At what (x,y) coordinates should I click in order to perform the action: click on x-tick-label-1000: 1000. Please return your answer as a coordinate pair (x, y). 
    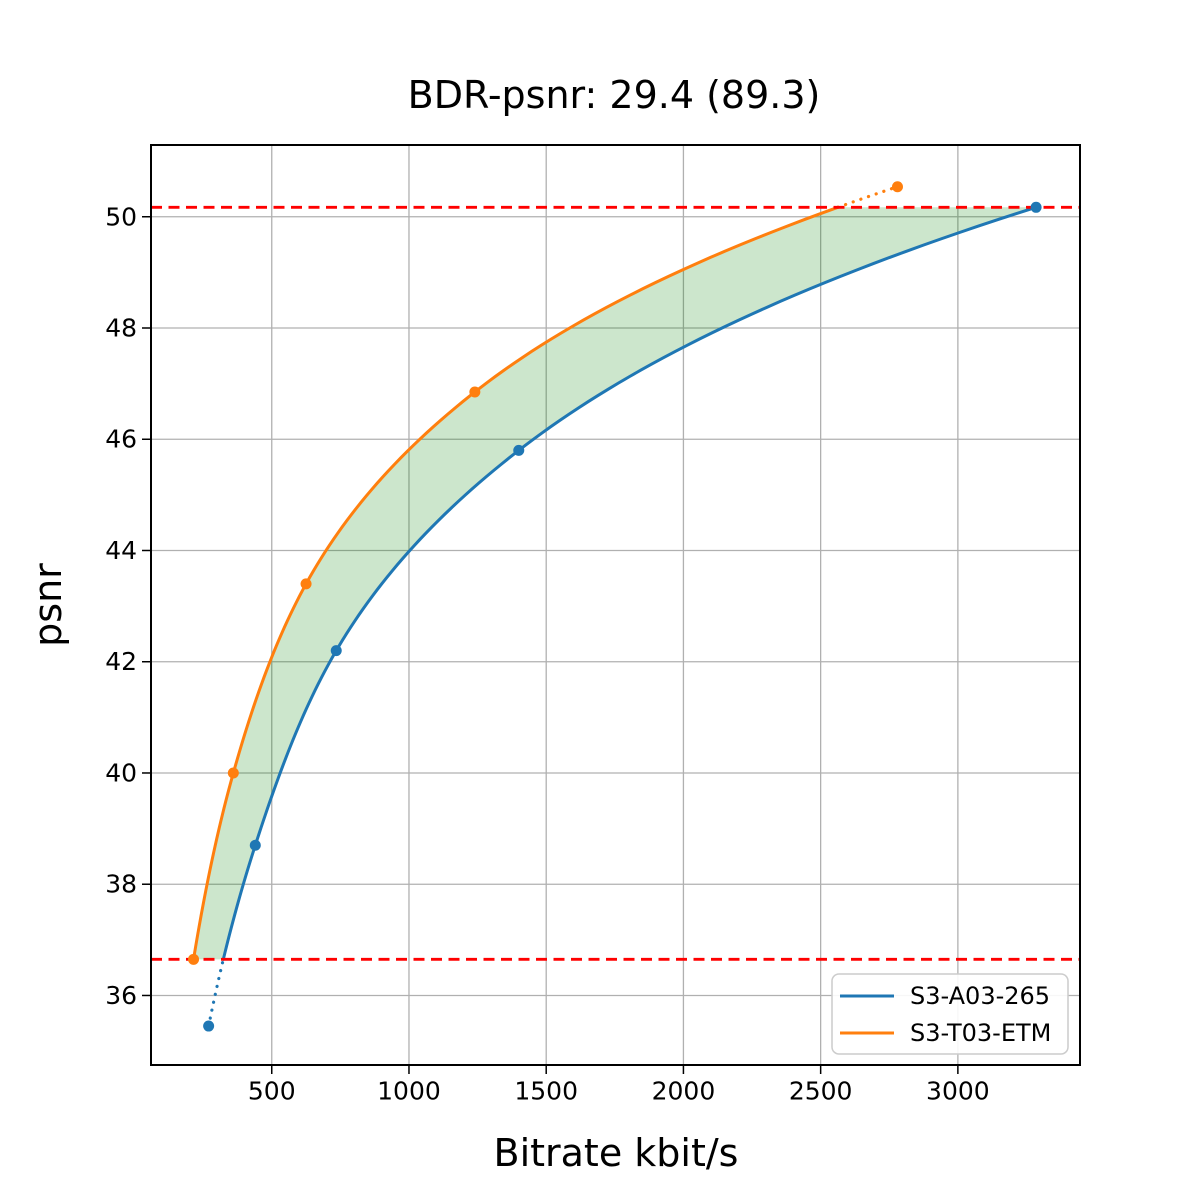
    Looking at the image, I should click on (409, 1091).